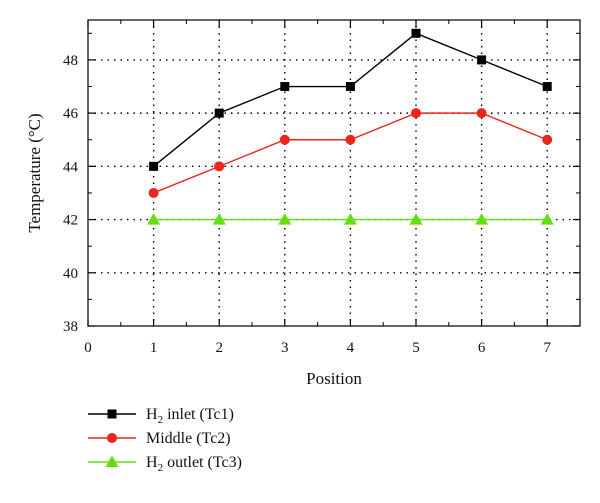  Describe the element at coordinates (285, 348) in the screenshot. I see `x-tick-label: 3` at that location.